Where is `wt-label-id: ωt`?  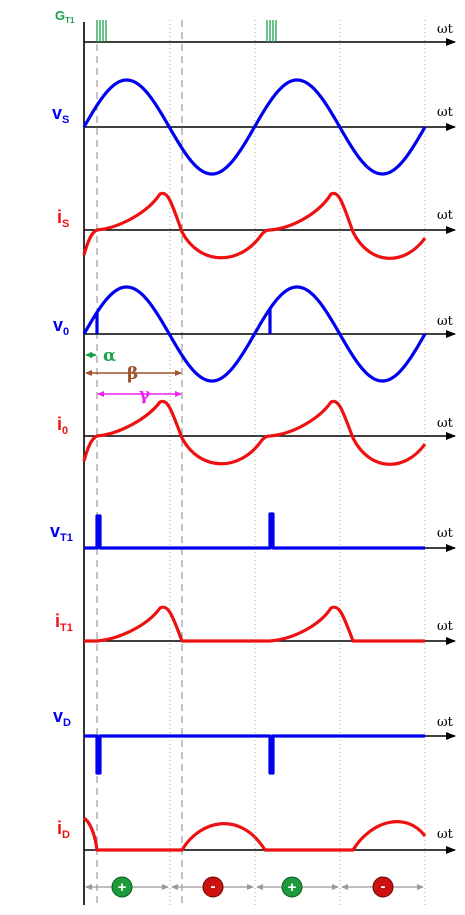 wt-label-id: ωt is located at coordinates (445, 834).